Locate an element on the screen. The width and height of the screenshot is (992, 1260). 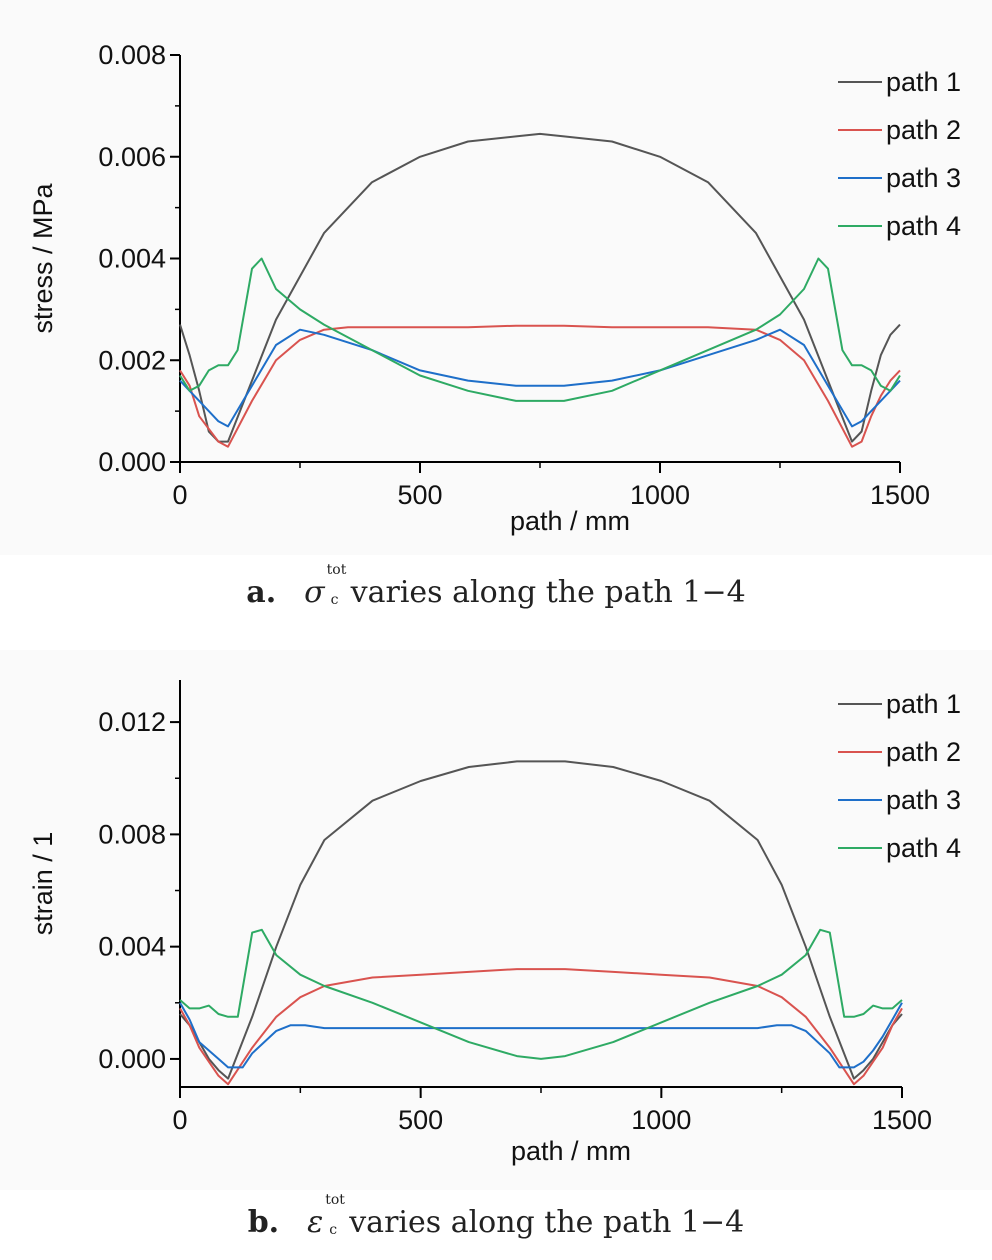
caption-label: a. is located at coordinates (261, 592).